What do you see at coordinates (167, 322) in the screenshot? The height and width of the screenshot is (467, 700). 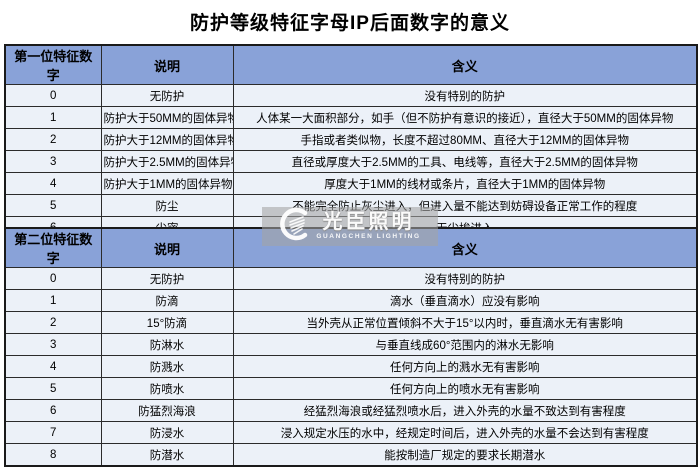 I see `desc-cell: 15°防滴` at bounding box center [167, 322].